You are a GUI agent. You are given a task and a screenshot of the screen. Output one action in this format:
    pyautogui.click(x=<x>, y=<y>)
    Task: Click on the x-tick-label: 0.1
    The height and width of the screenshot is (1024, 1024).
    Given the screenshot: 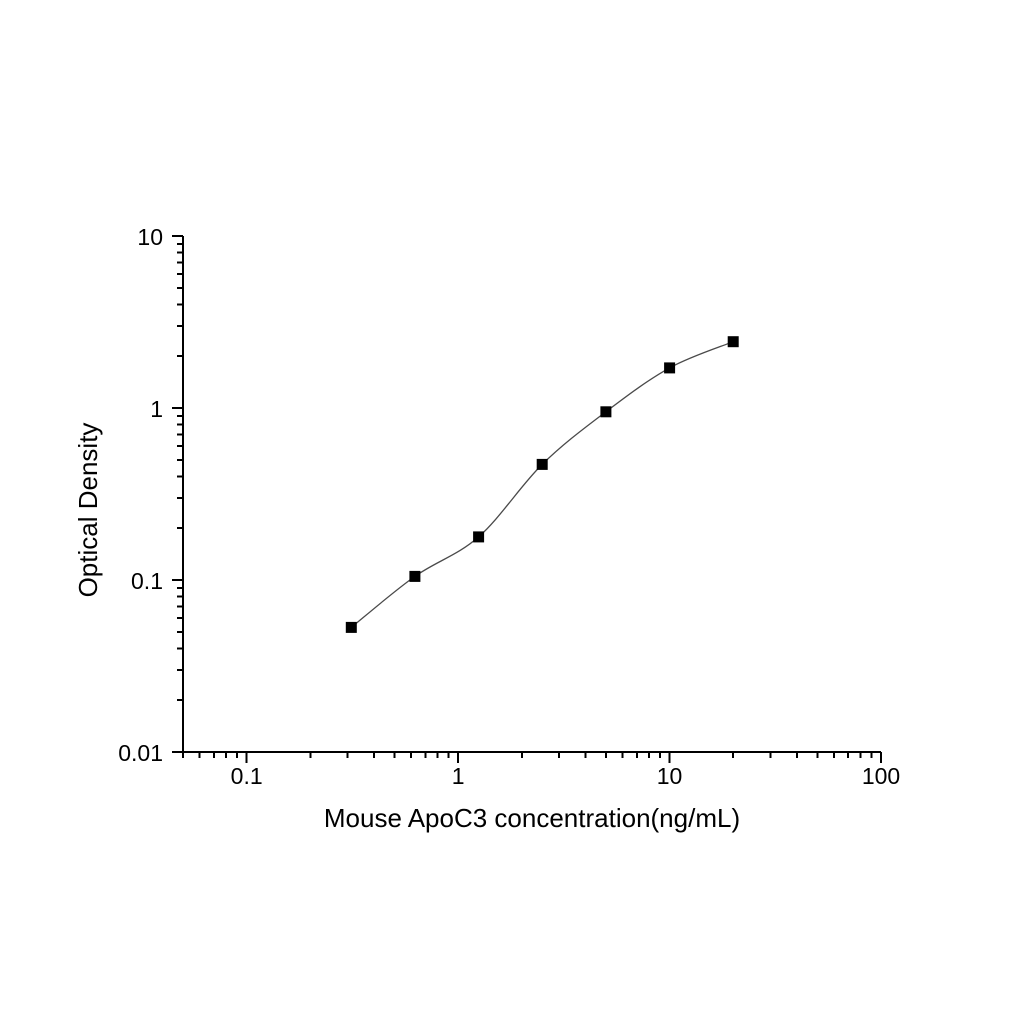 What is the action you would take?
    pyautogui.click(x=247, y=776)
    